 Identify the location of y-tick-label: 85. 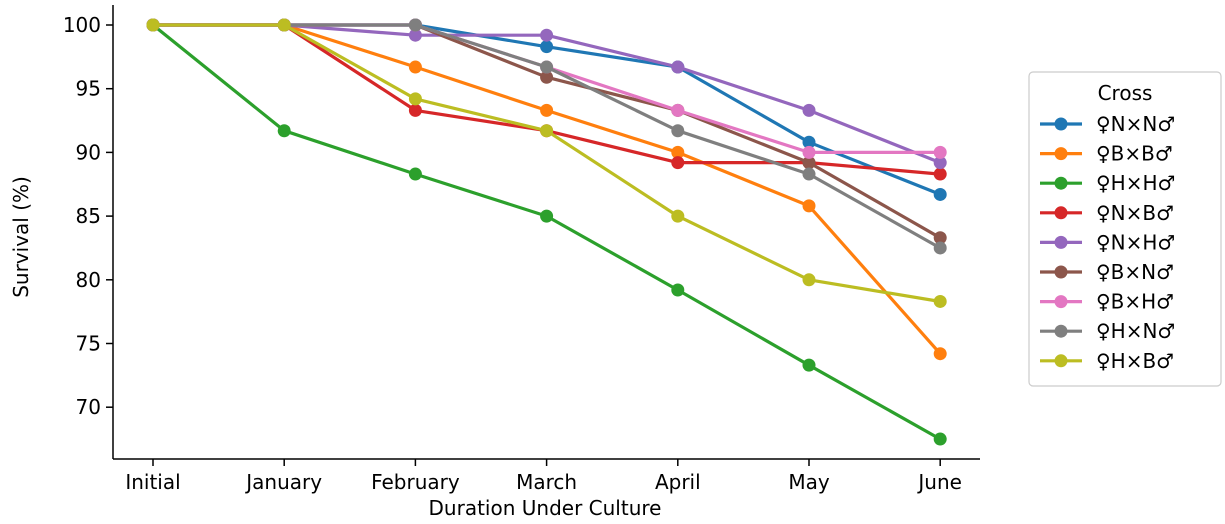
(88, 216).